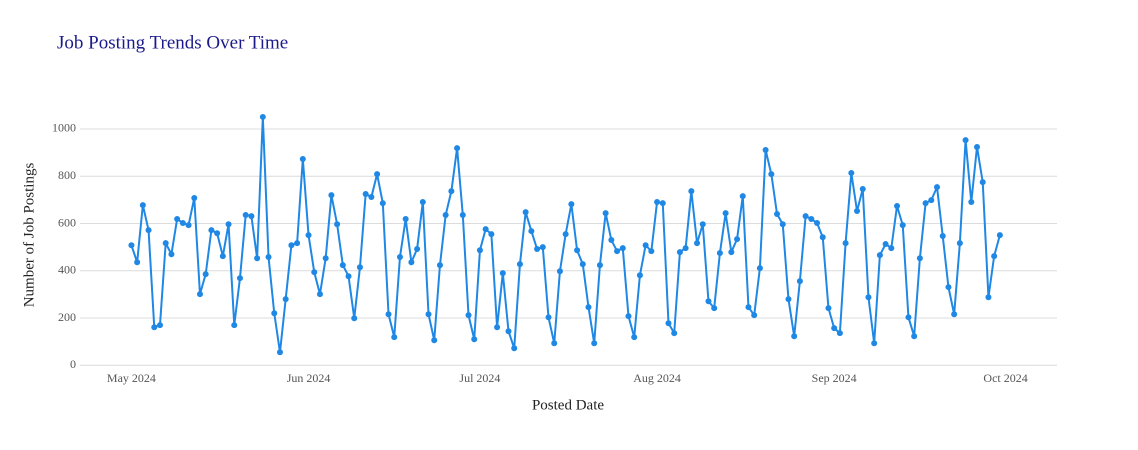 This screenshot has height=450, width=1138. What do you see at coordinates (67, 222) in the screenshot?
I see `y-tick-label: 600` at bounding box center [67, 222].